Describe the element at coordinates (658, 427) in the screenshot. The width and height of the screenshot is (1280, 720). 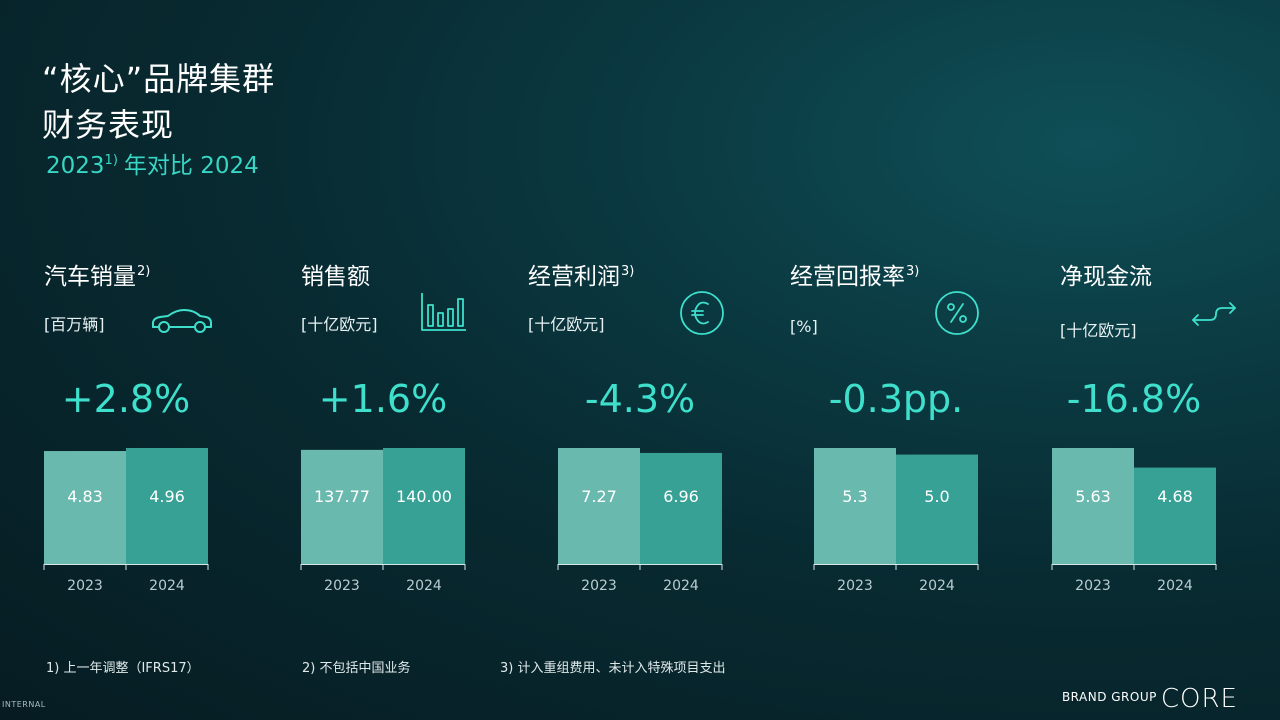
I see `metric-operating-profit: 经营利润3) [十亿欧元] -4.3% 7.27 2023 6.96 2024` at that location.